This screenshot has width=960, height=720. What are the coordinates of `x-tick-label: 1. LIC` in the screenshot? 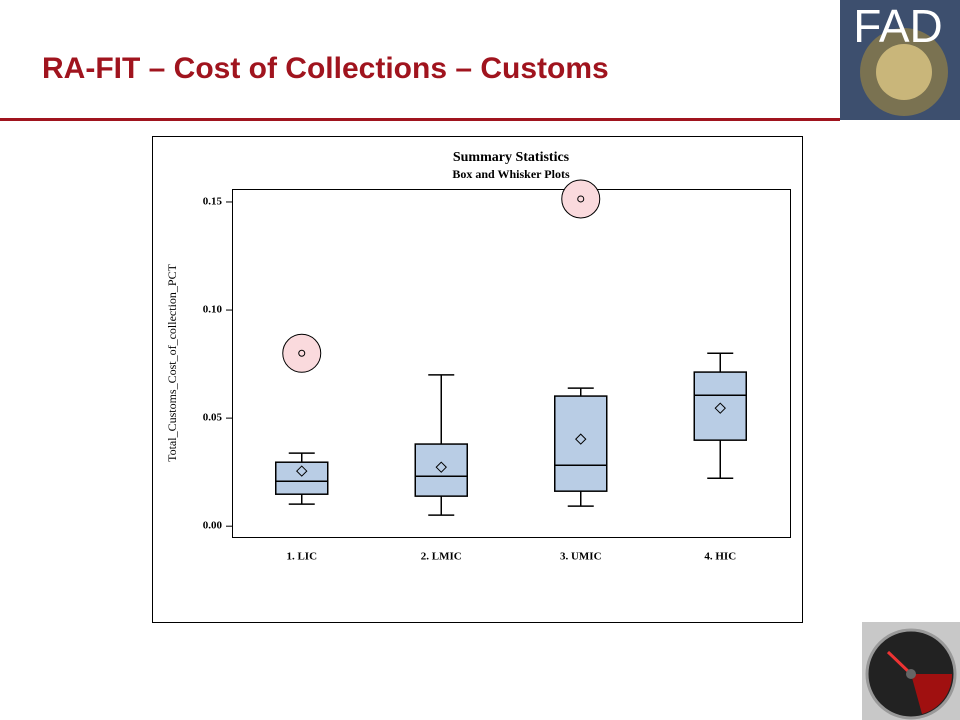 It's located at (301, 557).